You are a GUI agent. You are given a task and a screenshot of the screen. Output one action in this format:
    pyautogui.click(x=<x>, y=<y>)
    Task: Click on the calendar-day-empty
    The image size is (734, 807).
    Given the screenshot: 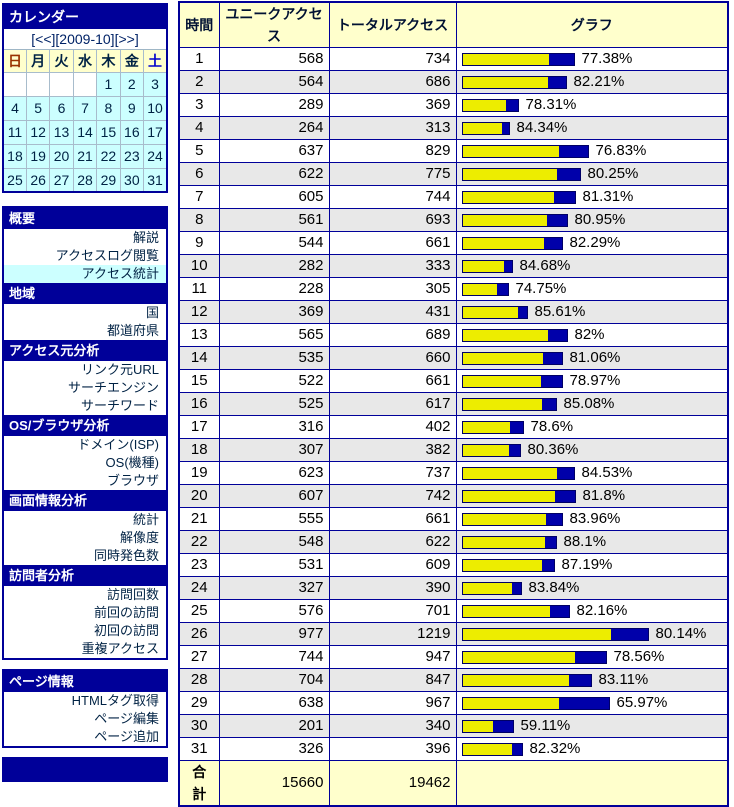 What is the action you would take?
    pyautogui.click(x=14, y=84)
    